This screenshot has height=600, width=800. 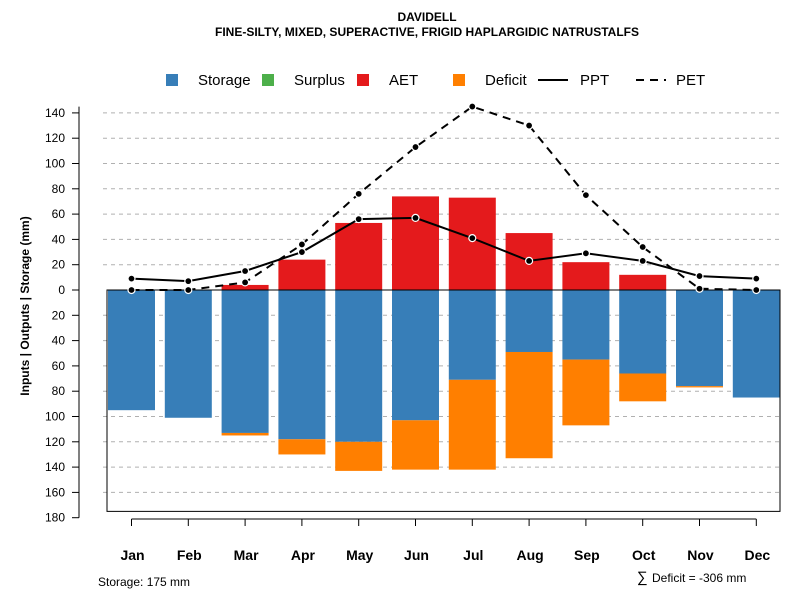 What do you see at coordinates (642, 577) in the screenshot?
I see `deficit-symbol: ∑` at bounding box center [642, 577].